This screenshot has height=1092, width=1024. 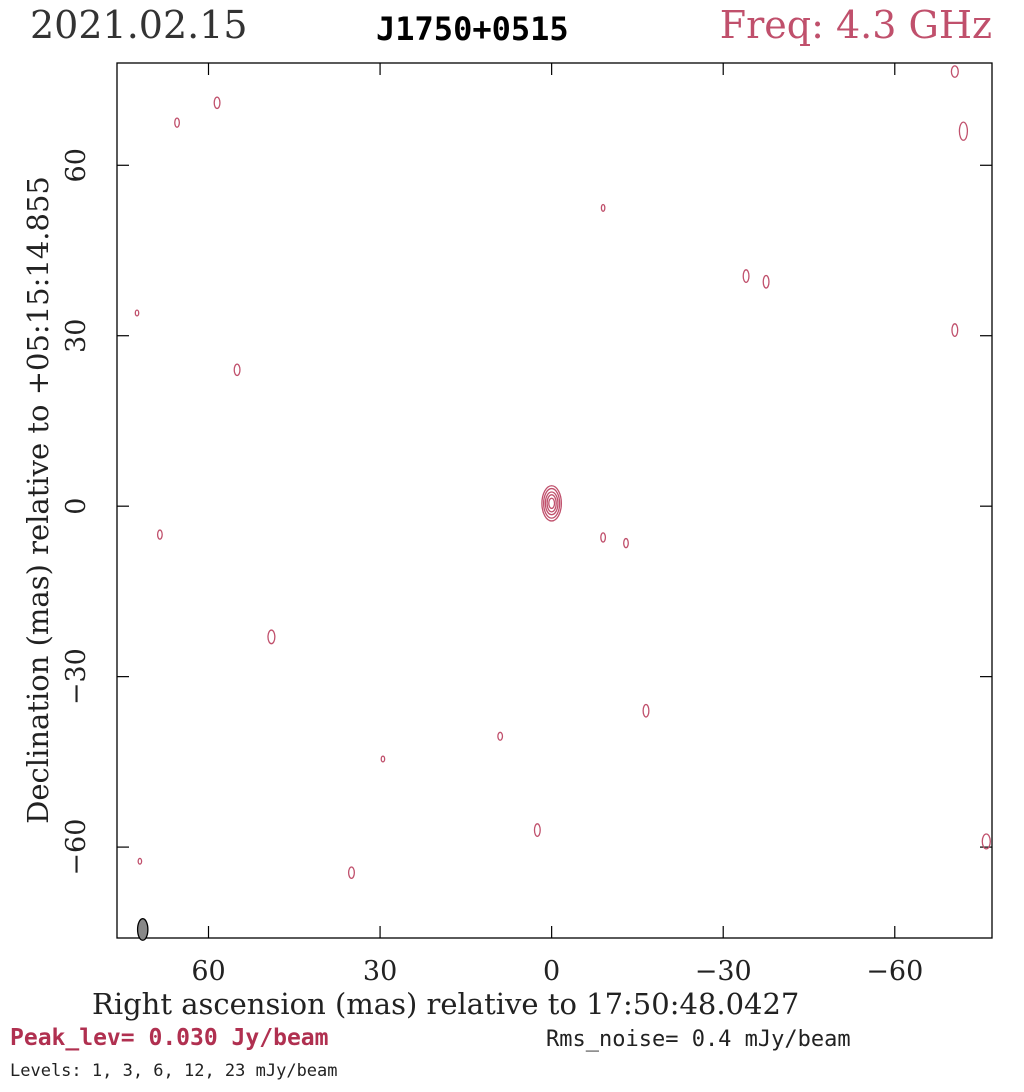 What do you see at coordinates (380, 971) in the screenshot?
I see `x-tick-label: 30` at bounding box center [380, 971].